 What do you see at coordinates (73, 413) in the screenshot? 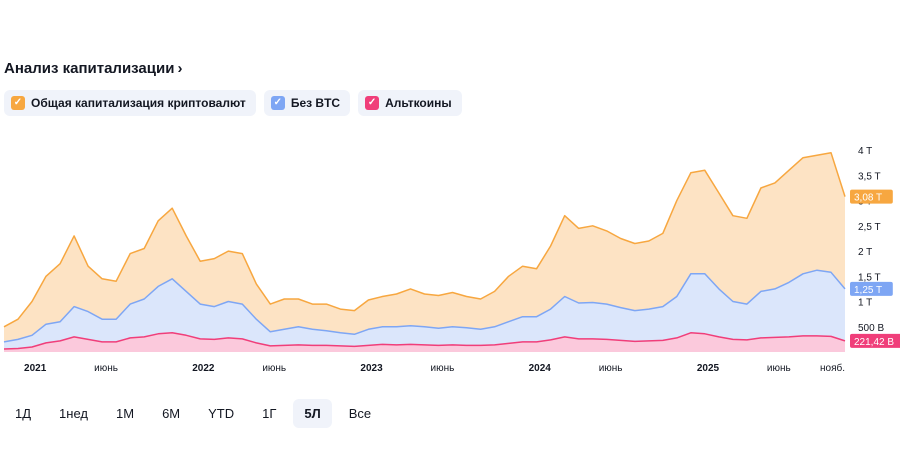
I see `range-1w: 1нед` at bounding box center [73, 413].